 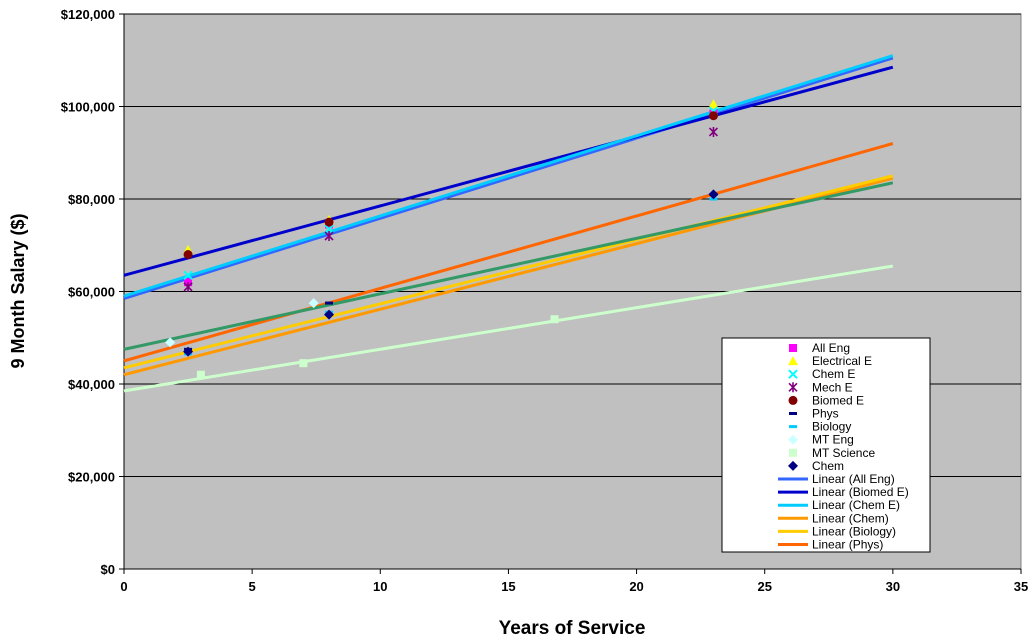 What do you see at coordinates (856, 505) in the screenshot?
I see `legend-label: Linear (Chem E)` at bounding box center [856, 505].